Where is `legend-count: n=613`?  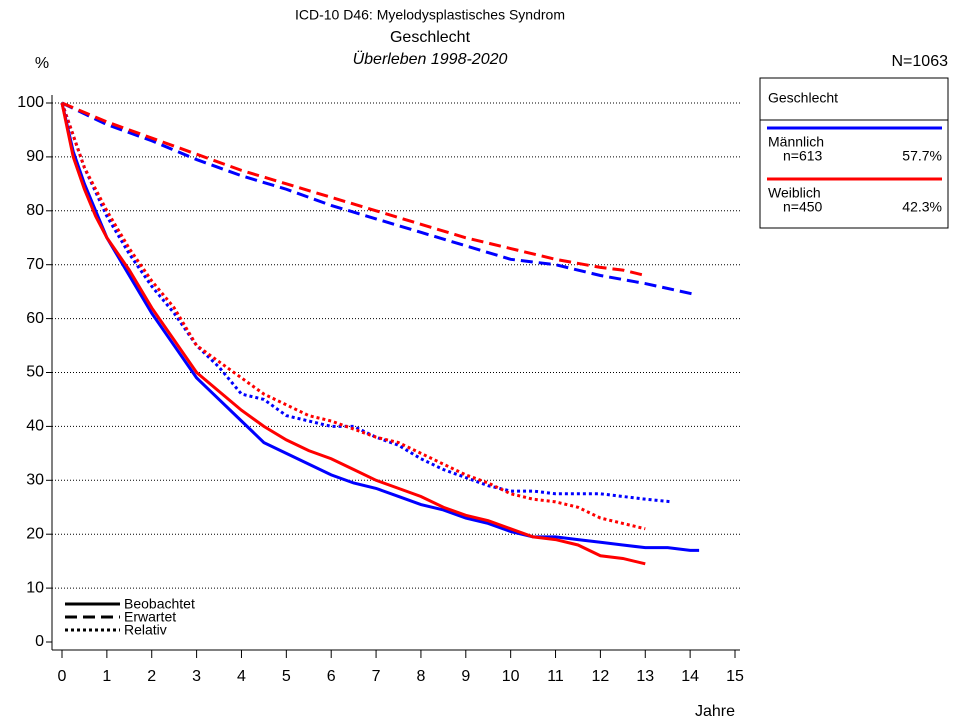
legend-count: n=613 is located at coordinates (803, 156).